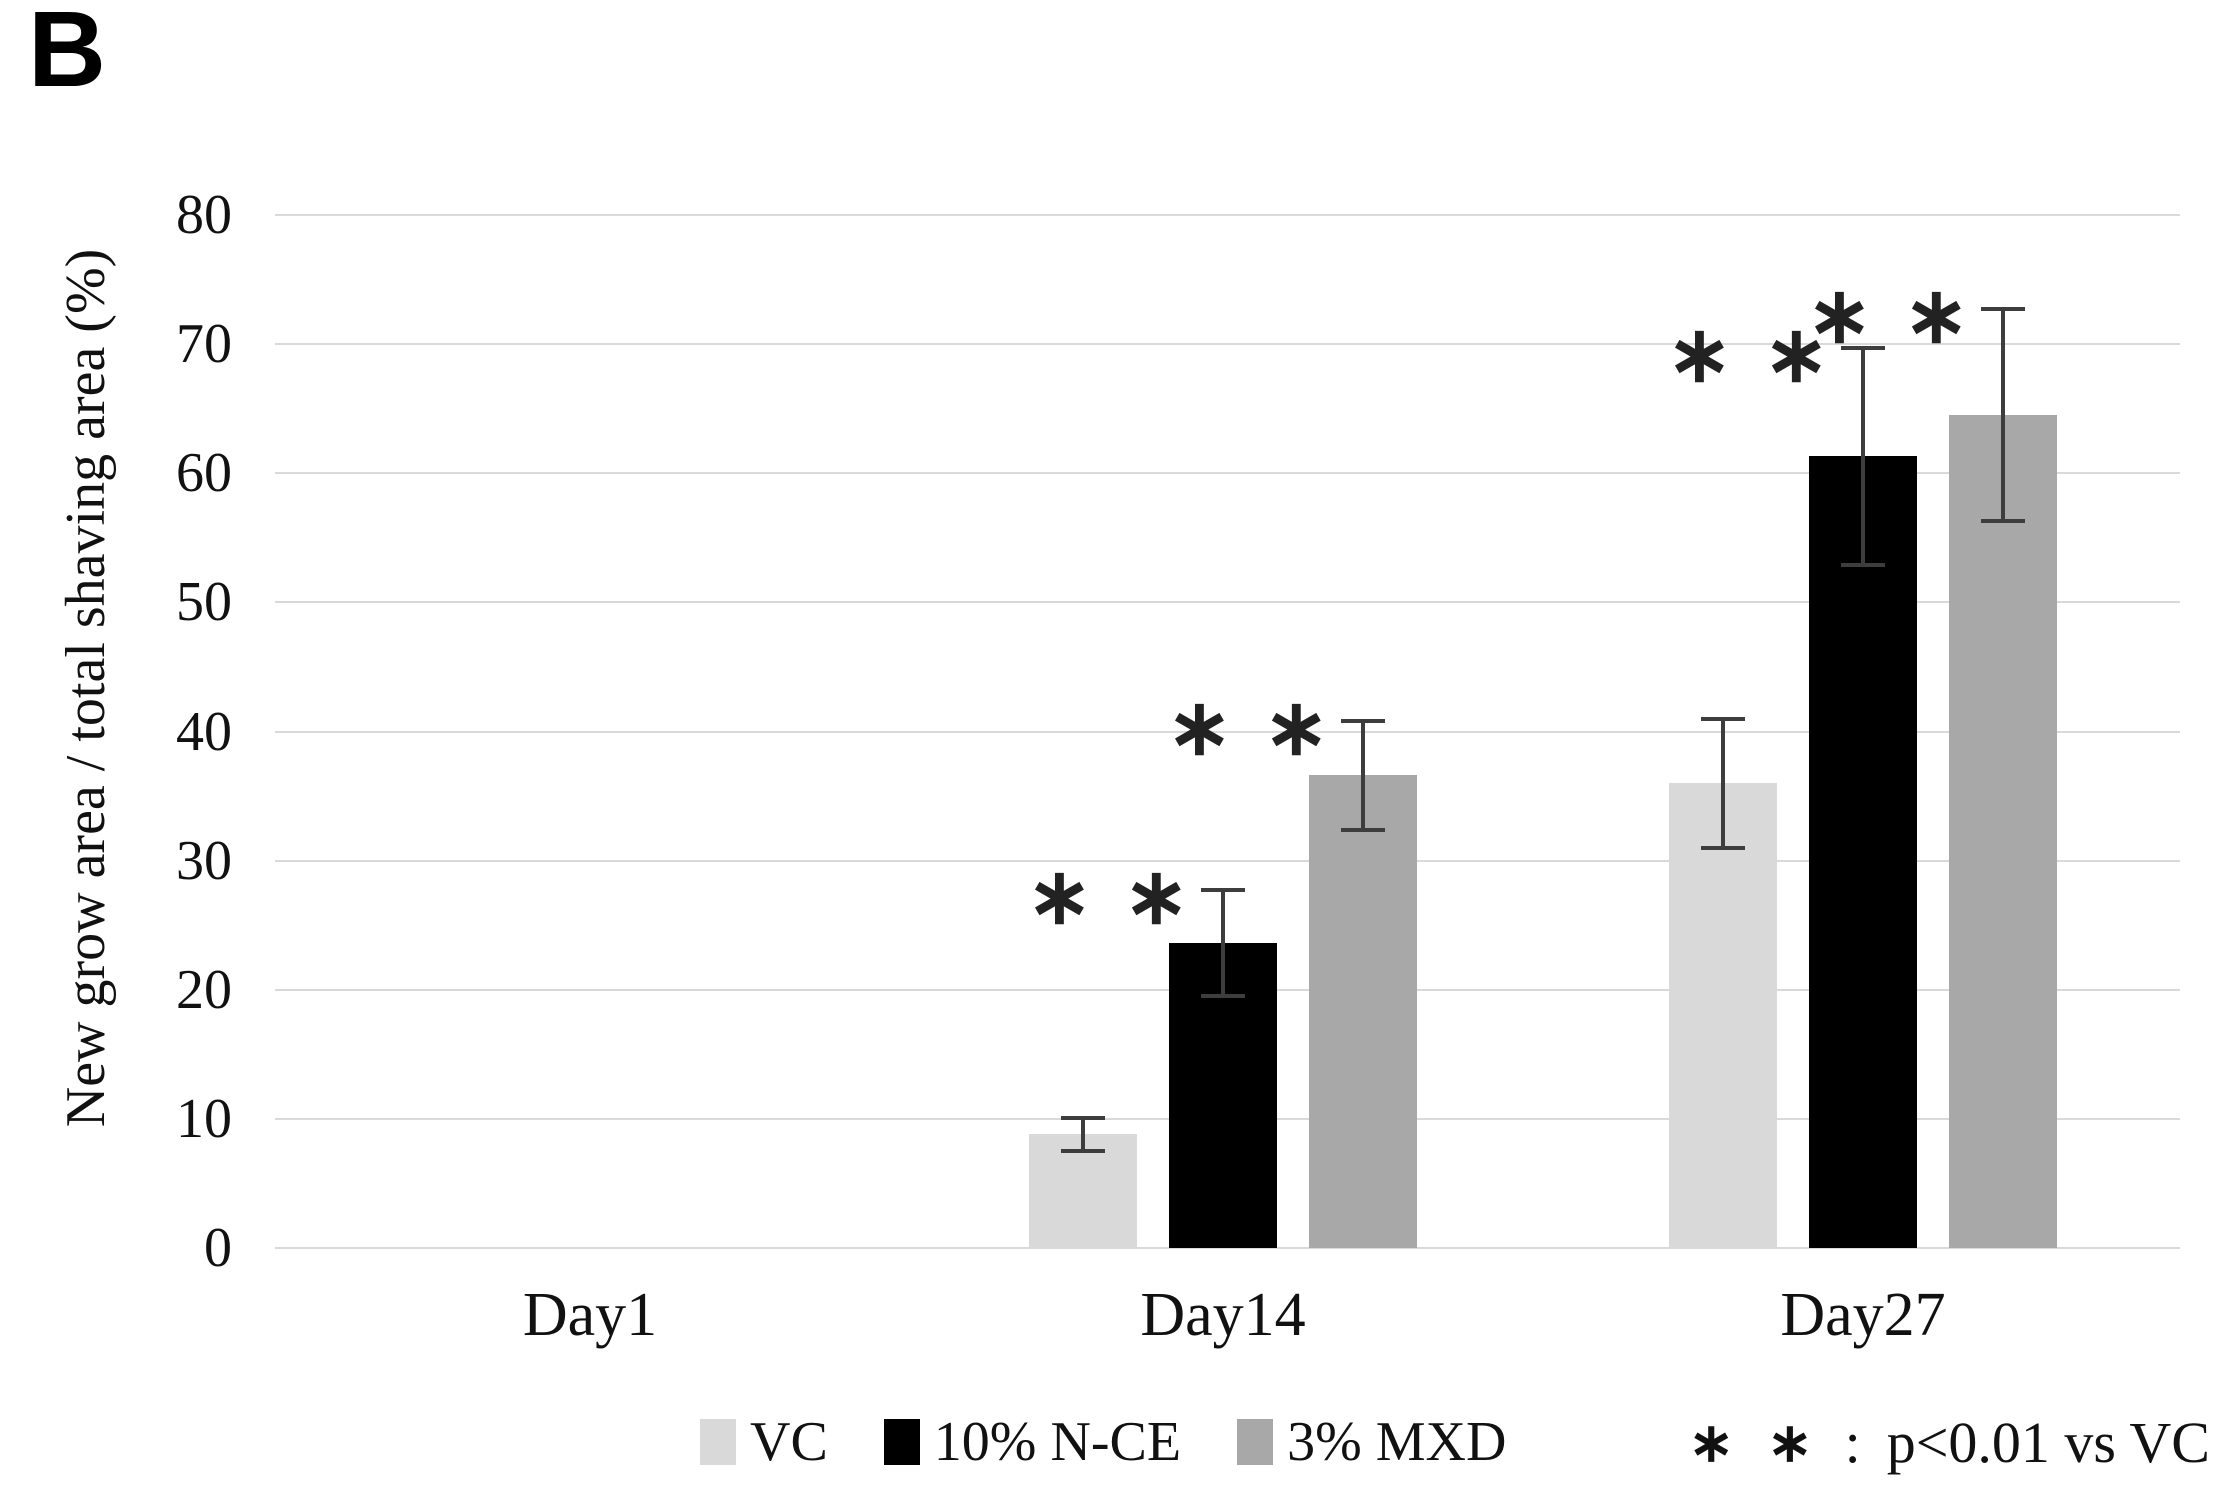  Describe the element at coordinates (1723, 847) in the screenshot. I see `error-bar-cap-bottom-vc-day27` at that location.